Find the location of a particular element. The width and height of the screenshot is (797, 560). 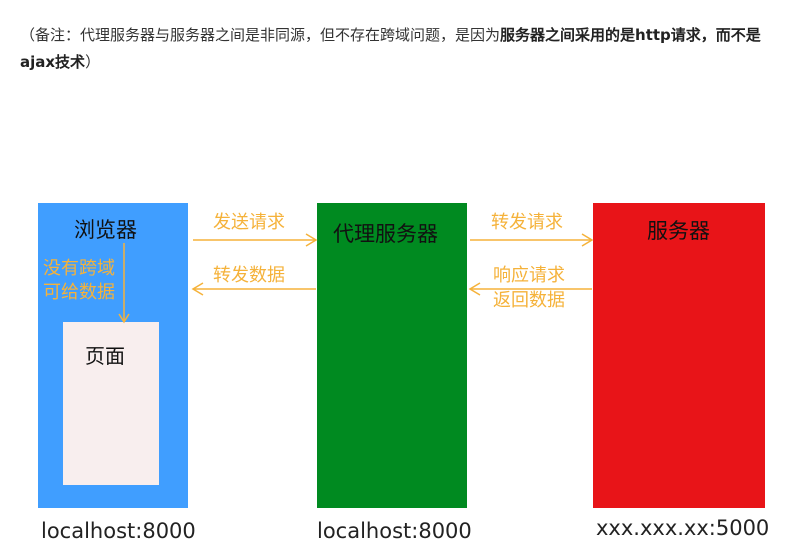

proxy-server-title: 代理服务器 is located at coordinates (385, 234).